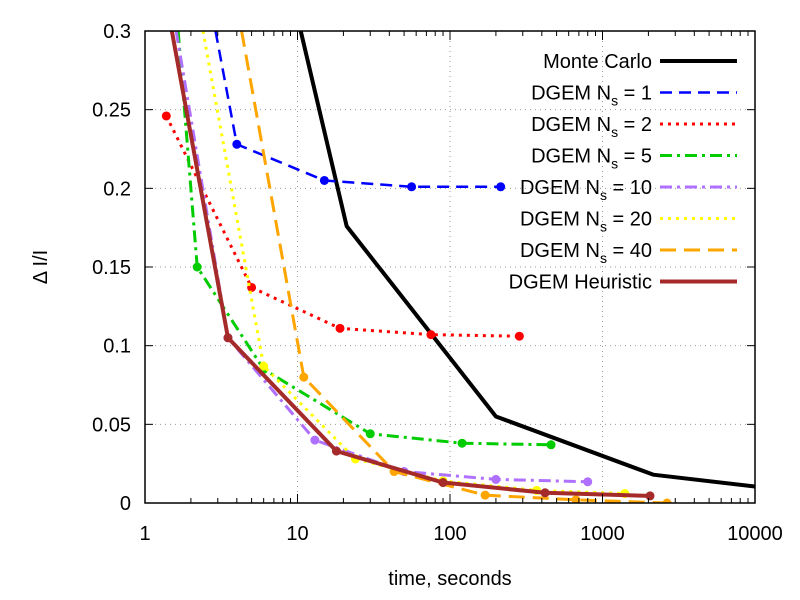 The image size is (800, 600). I want to click on y-tick-label: 0.15, so click(111, 268).